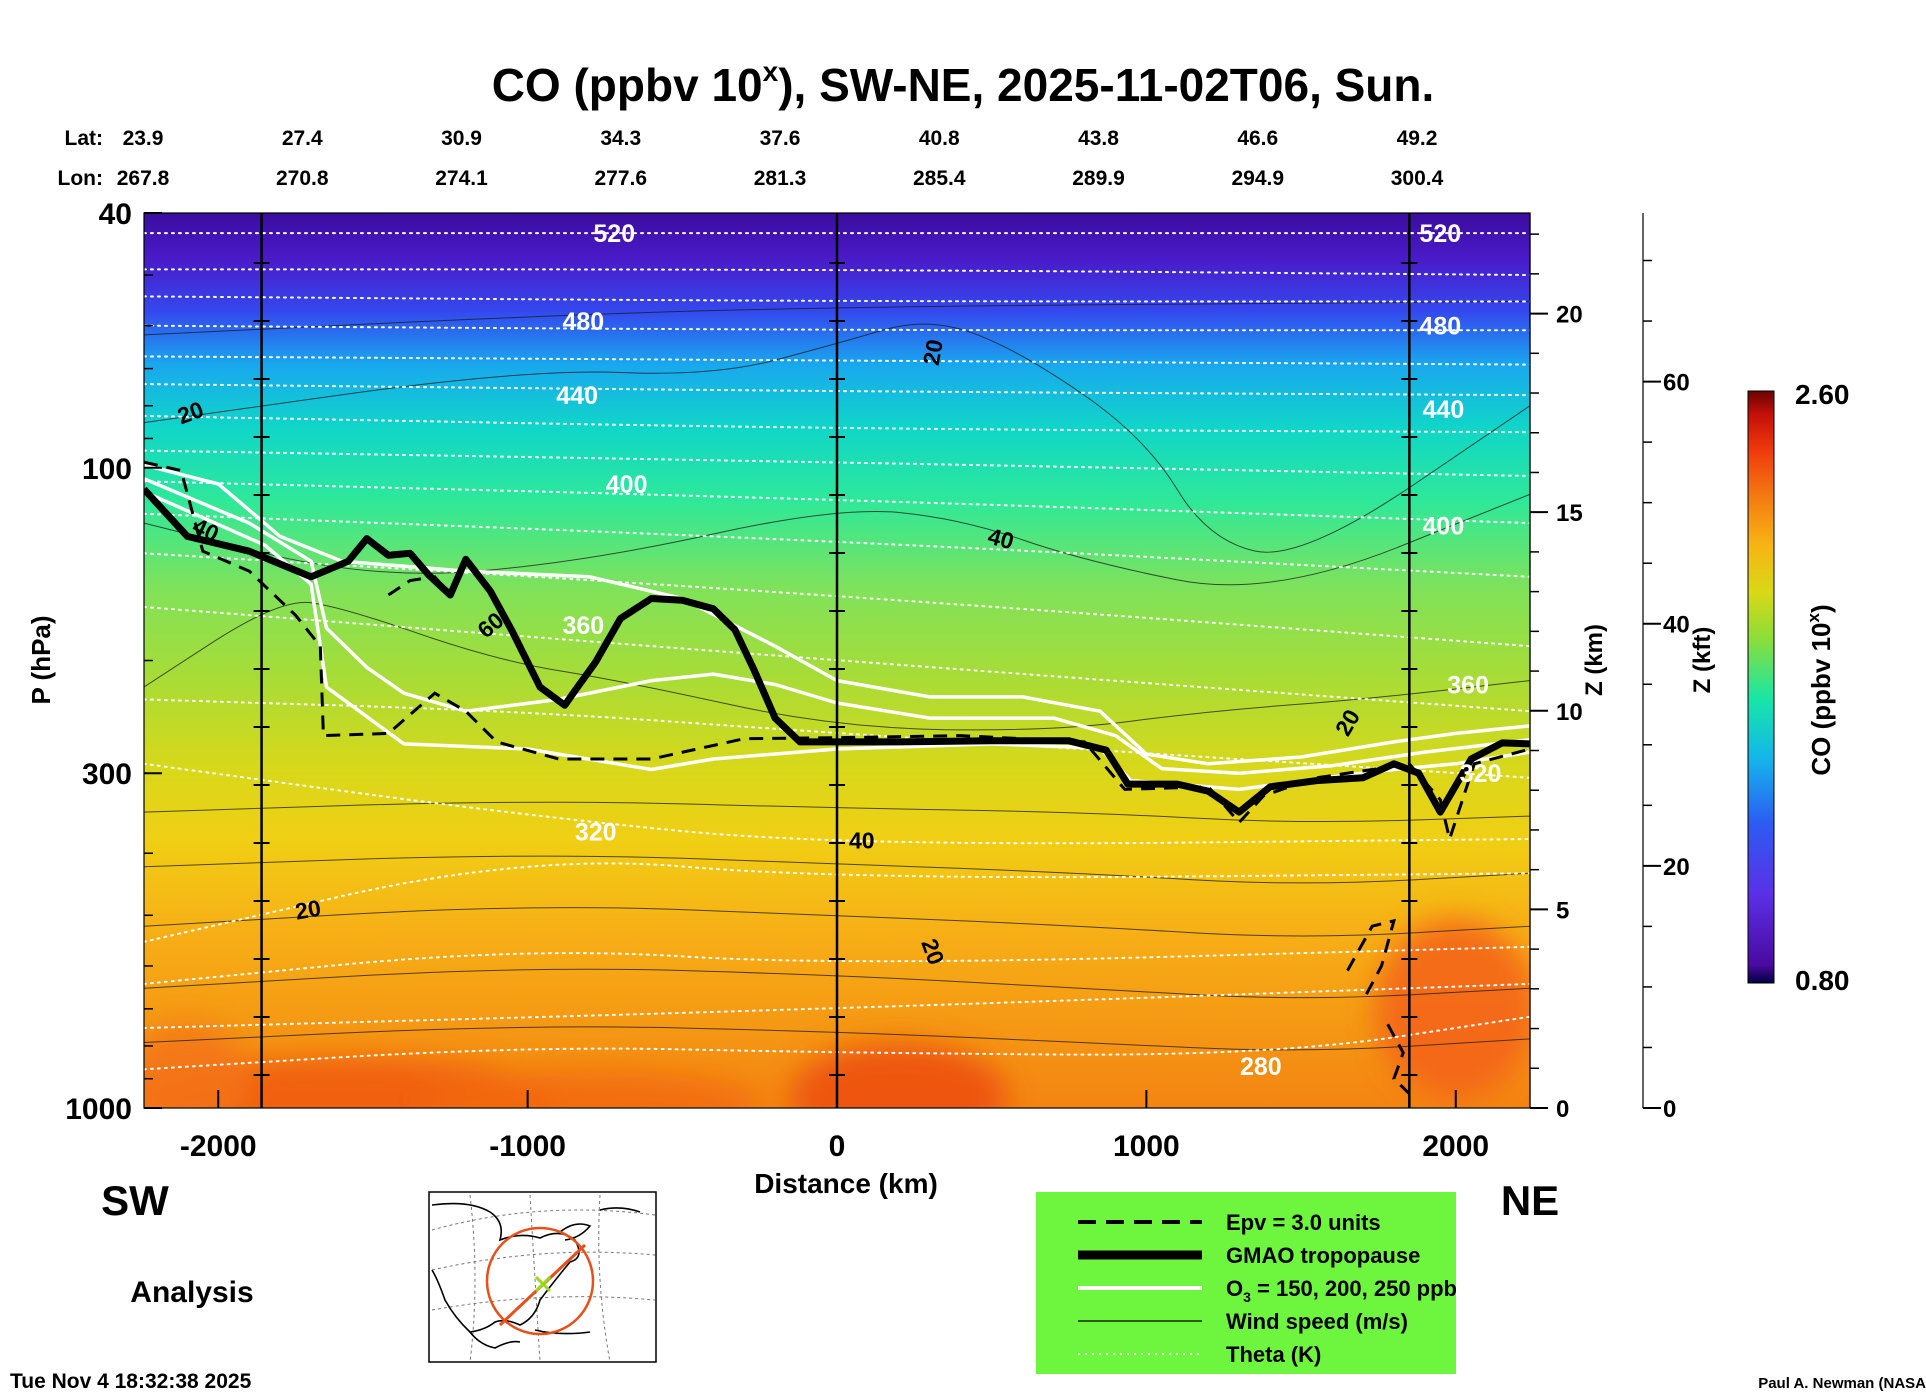  I want to click on analysis-label: Analysis, so click(191, 1292).